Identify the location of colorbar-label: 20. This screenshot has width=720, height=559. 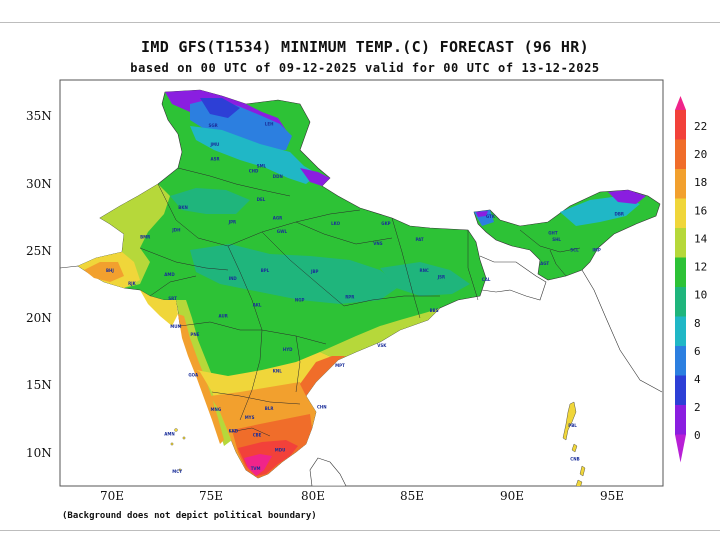
(700, 154).